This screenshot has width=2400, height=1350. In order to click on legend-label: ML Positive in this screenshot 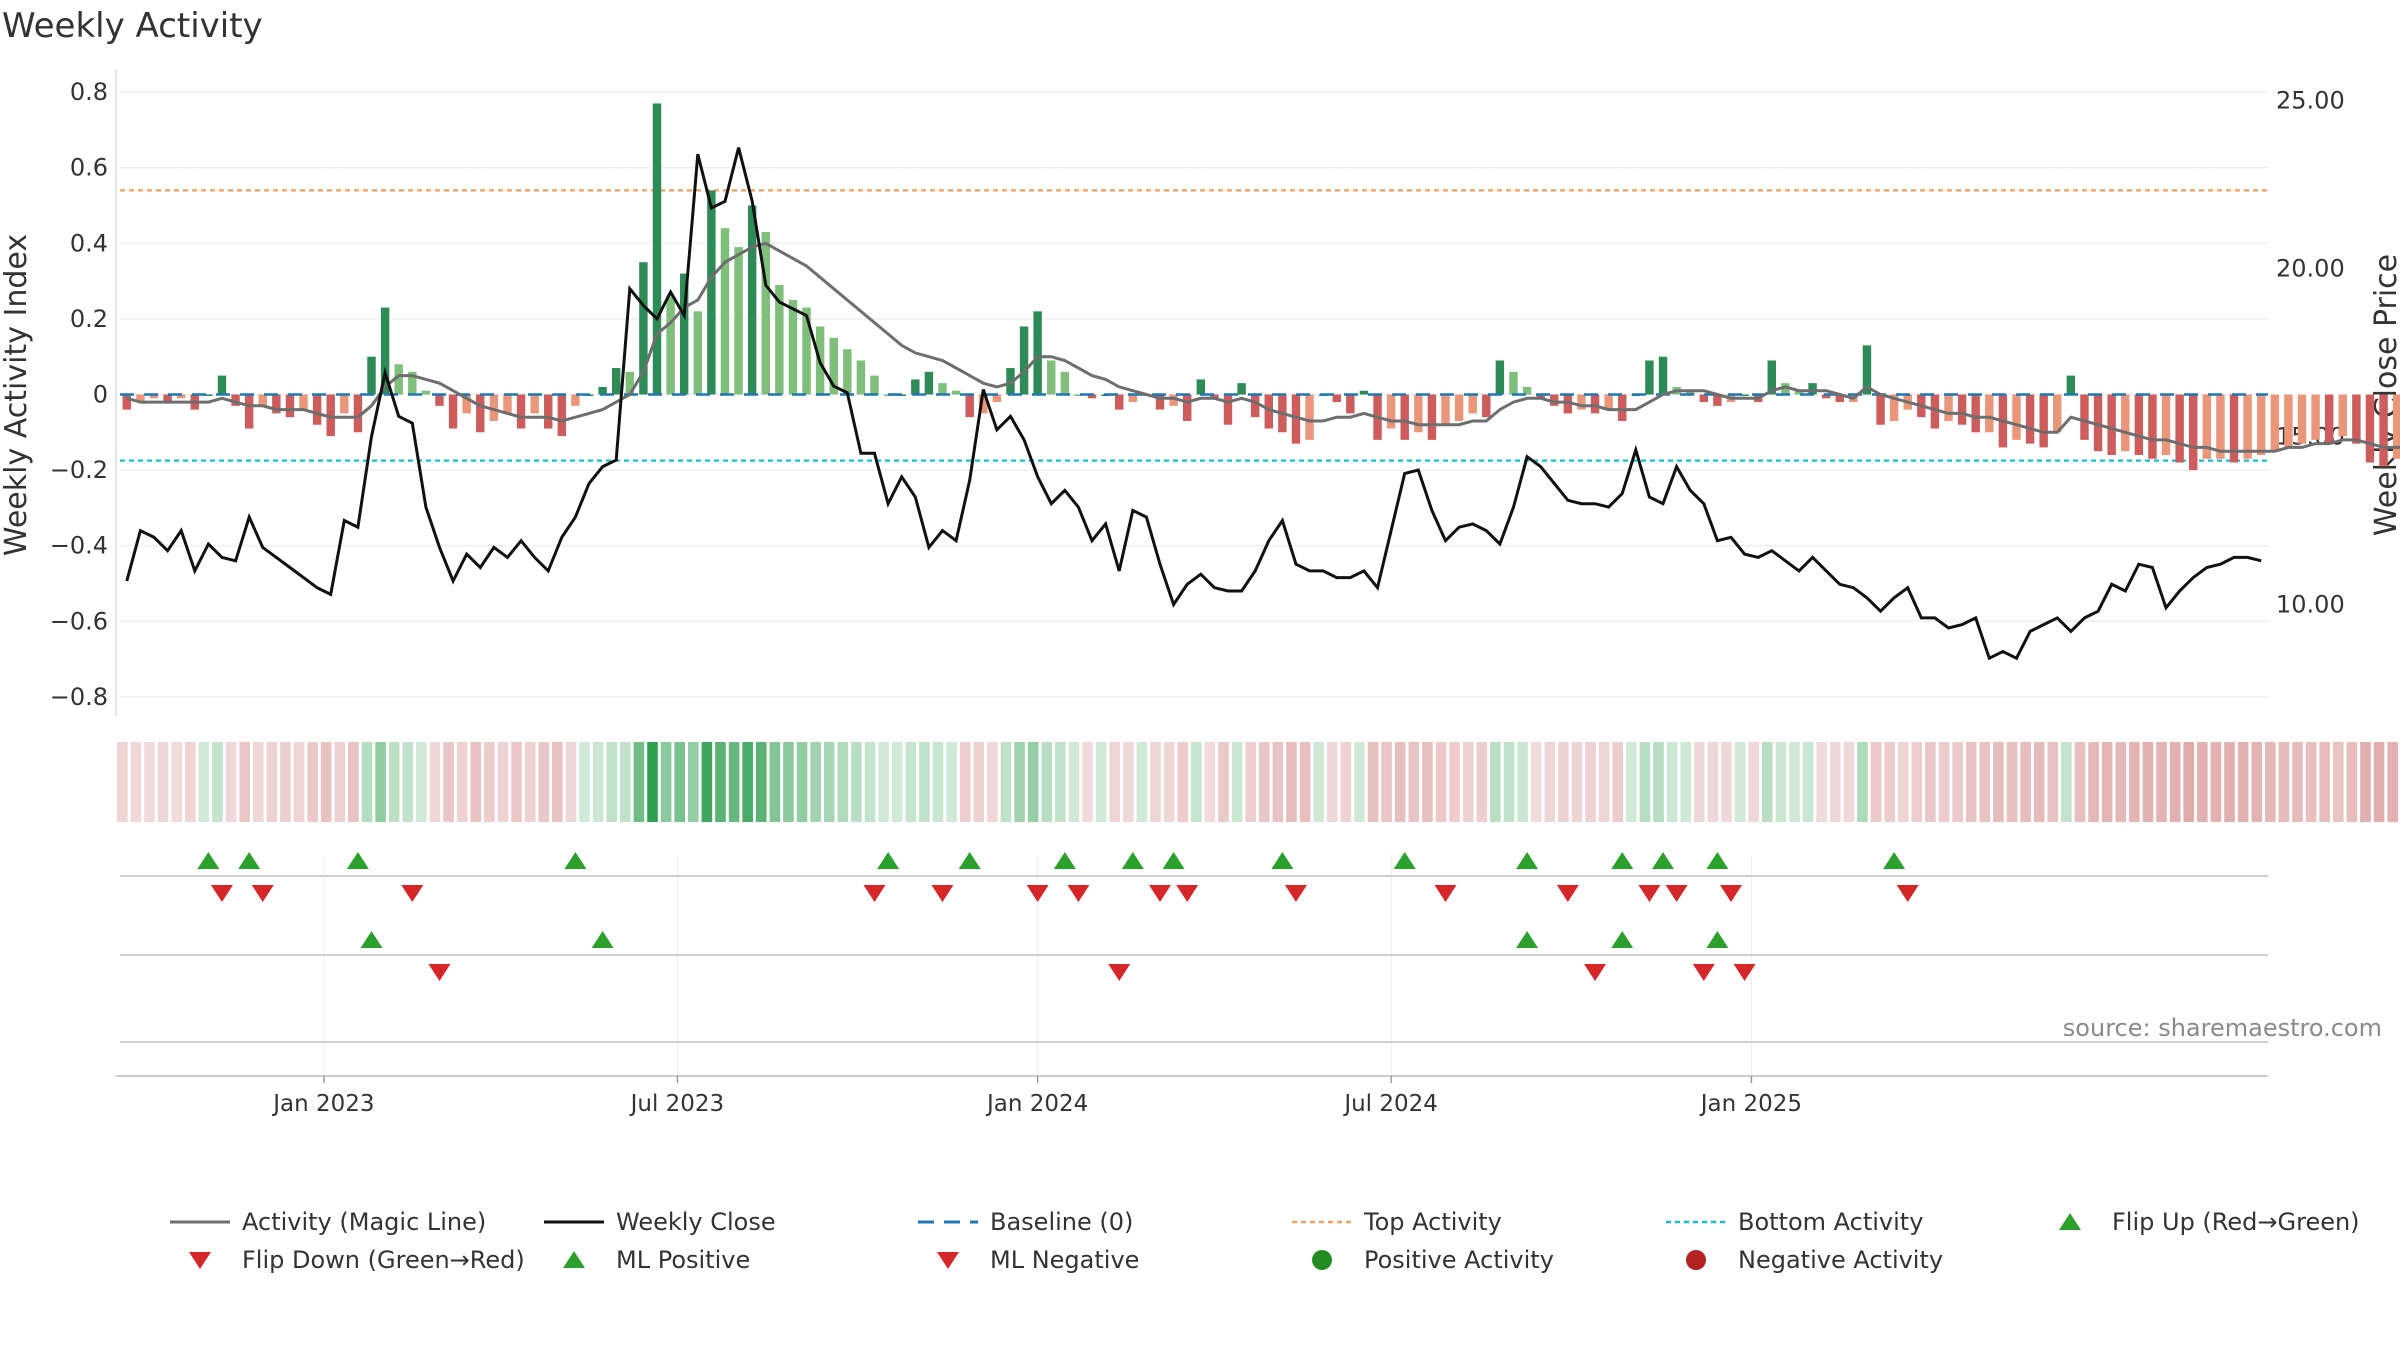, I will do `click(683, 1260)`.